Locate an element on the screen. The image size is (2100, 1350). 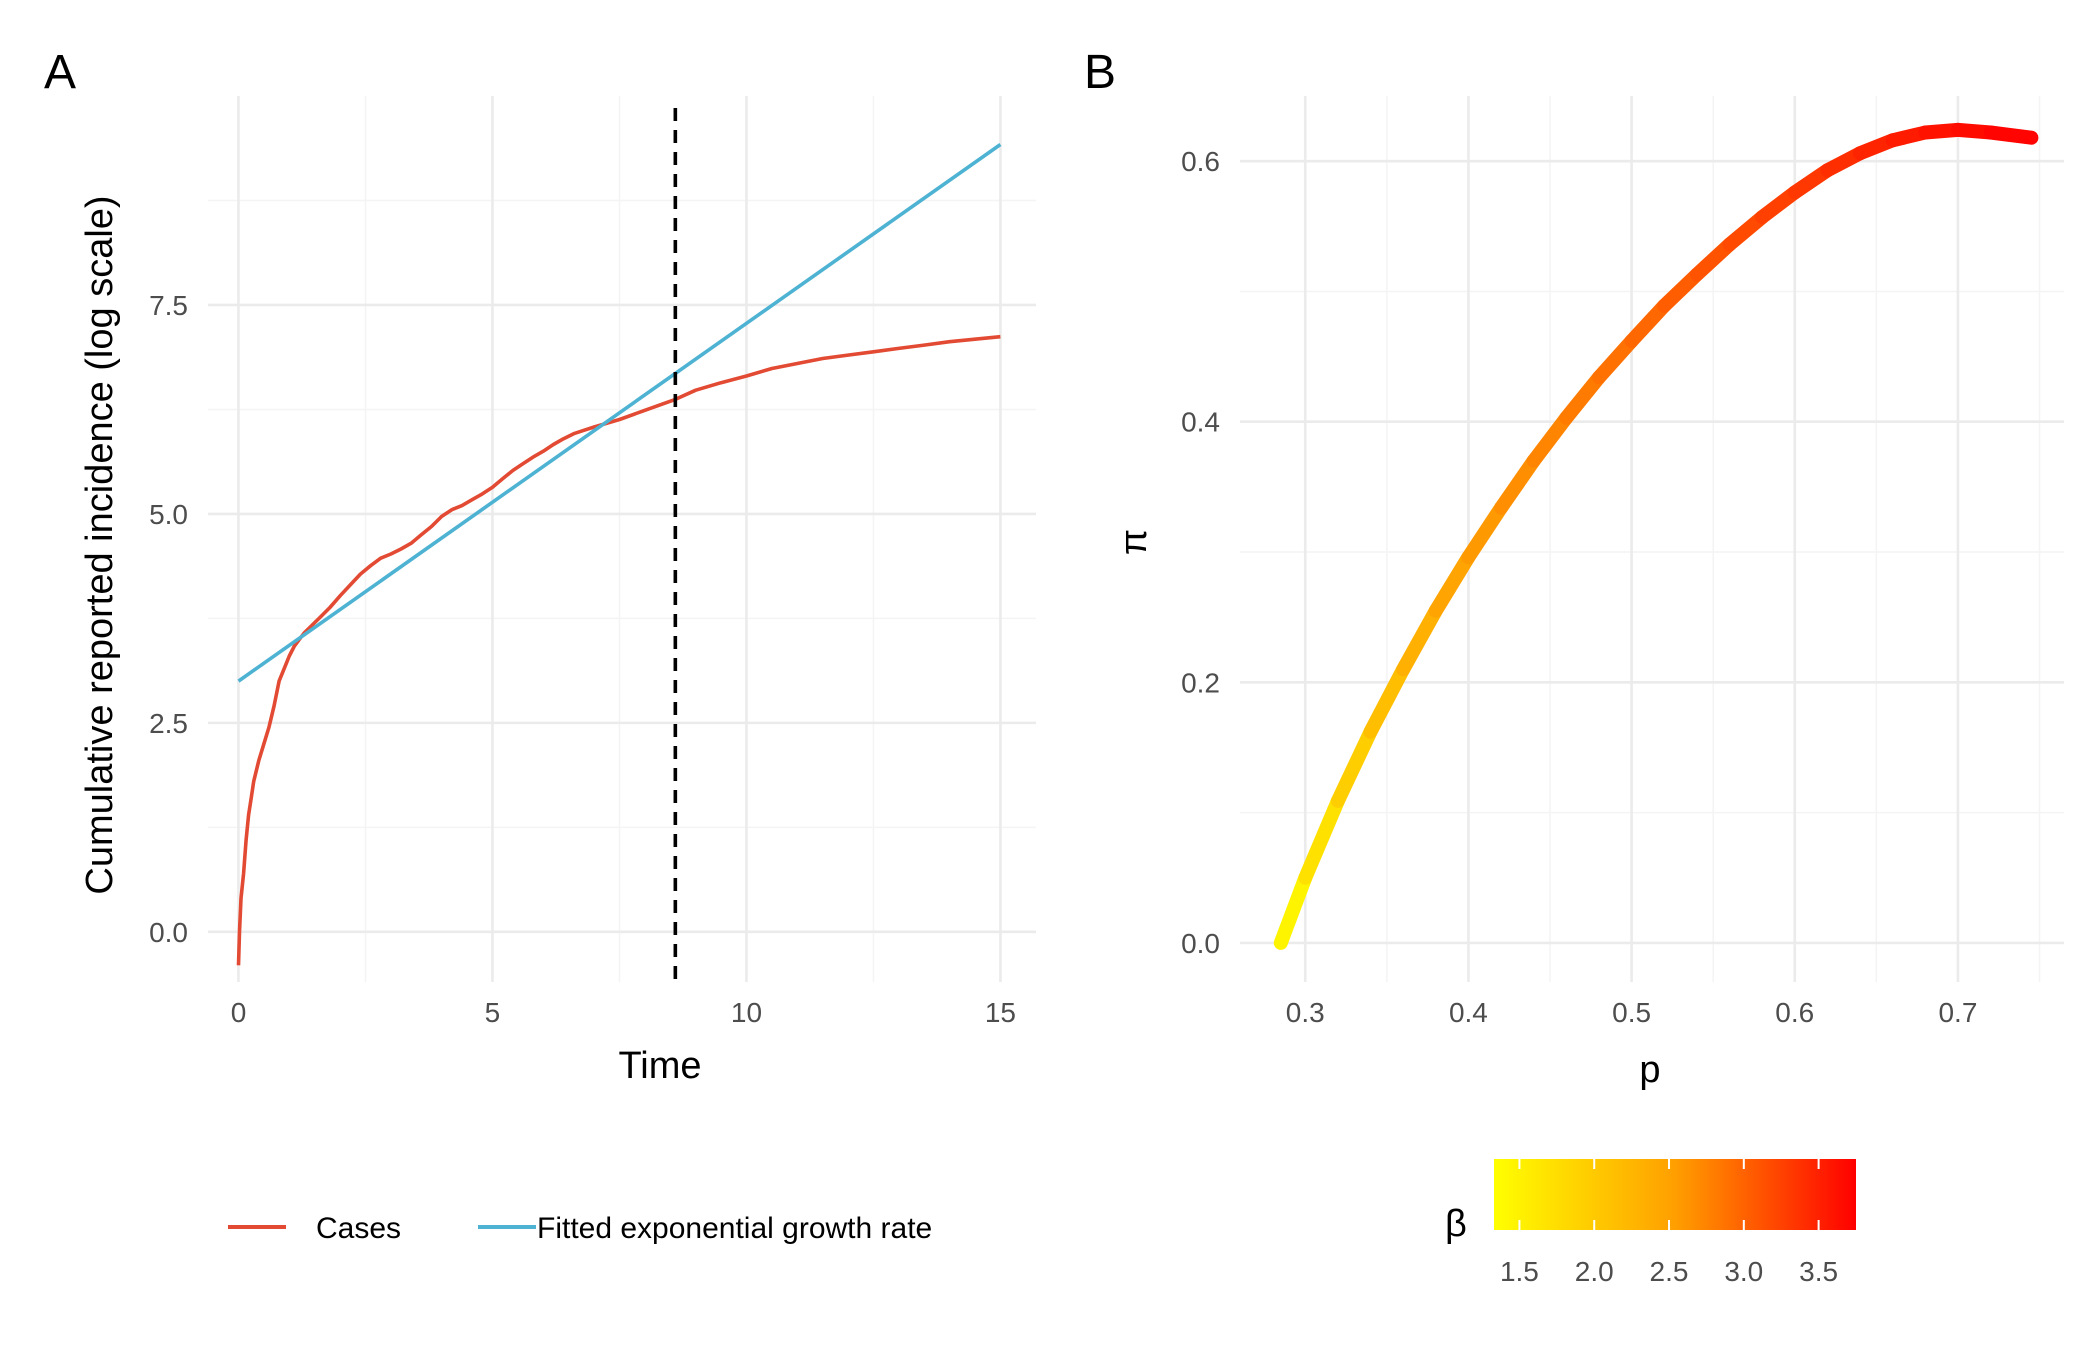
panel-b-x-axis-title: p is located at coordinates (1649, 1070).